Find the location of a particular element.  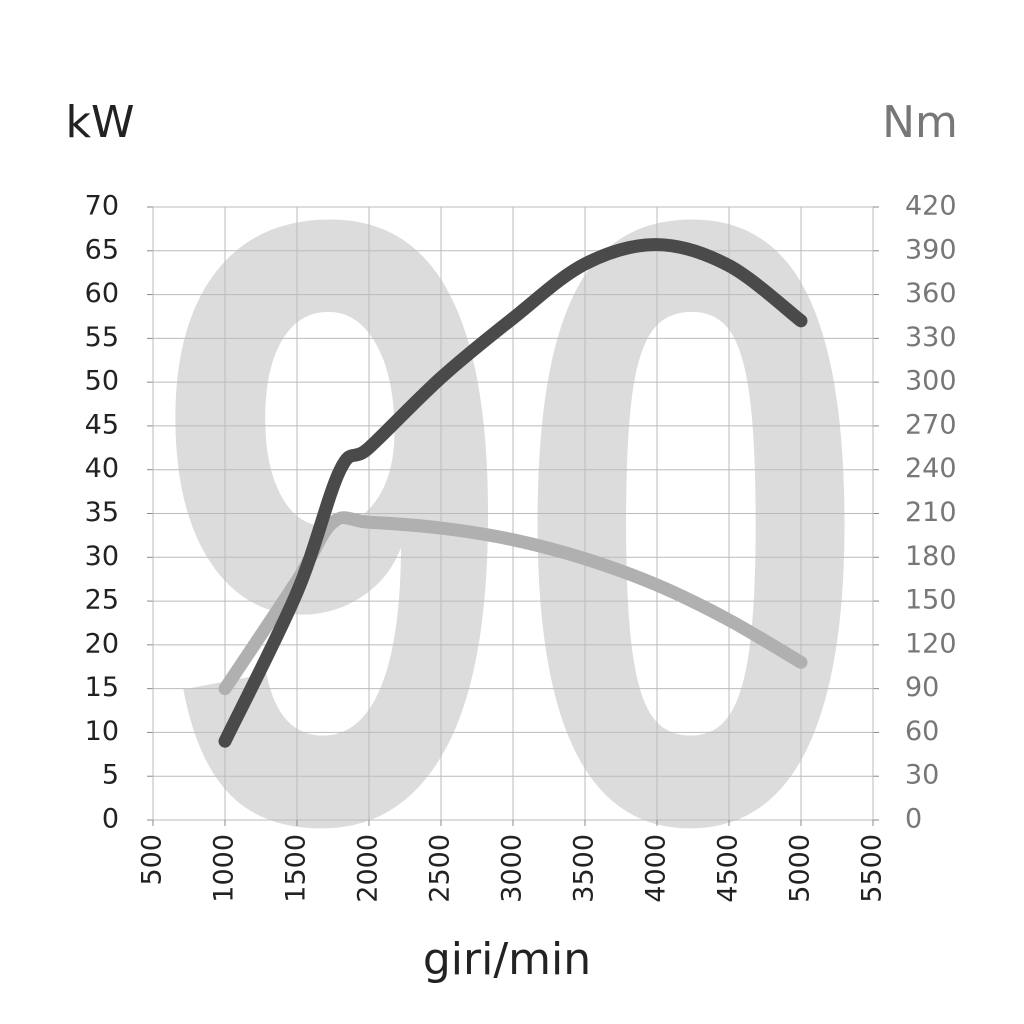

y-tick-label: 30 is located at coordinates (102, 556).